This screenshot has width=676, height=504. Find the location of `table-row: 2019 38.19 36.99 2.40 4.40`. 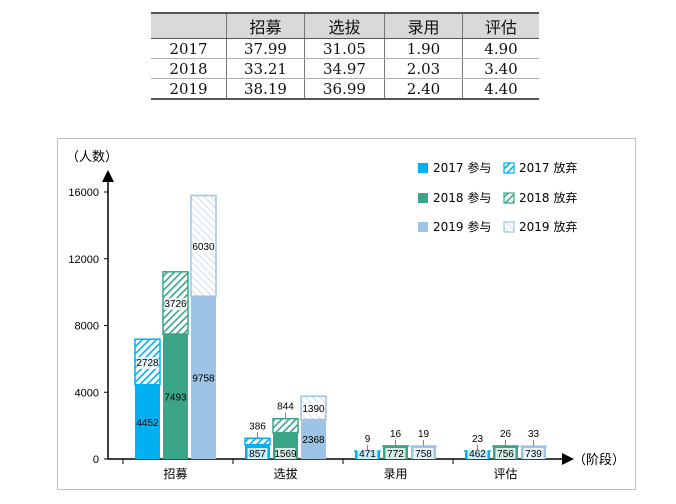

table-row: 2019 38.19 36.99 2.40 4.40 is located at coordinates (345, 89).